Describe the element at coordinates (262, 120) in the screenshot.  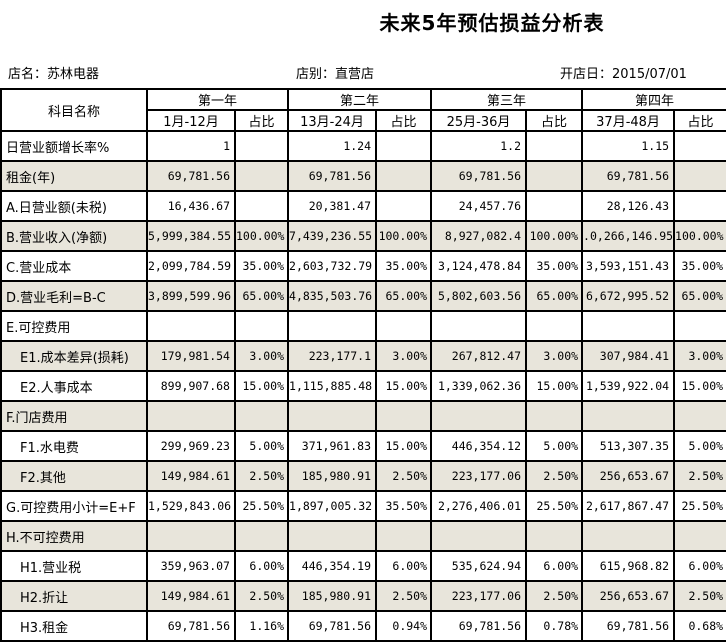
I see `col-header-pct-1: 占比` at that location.